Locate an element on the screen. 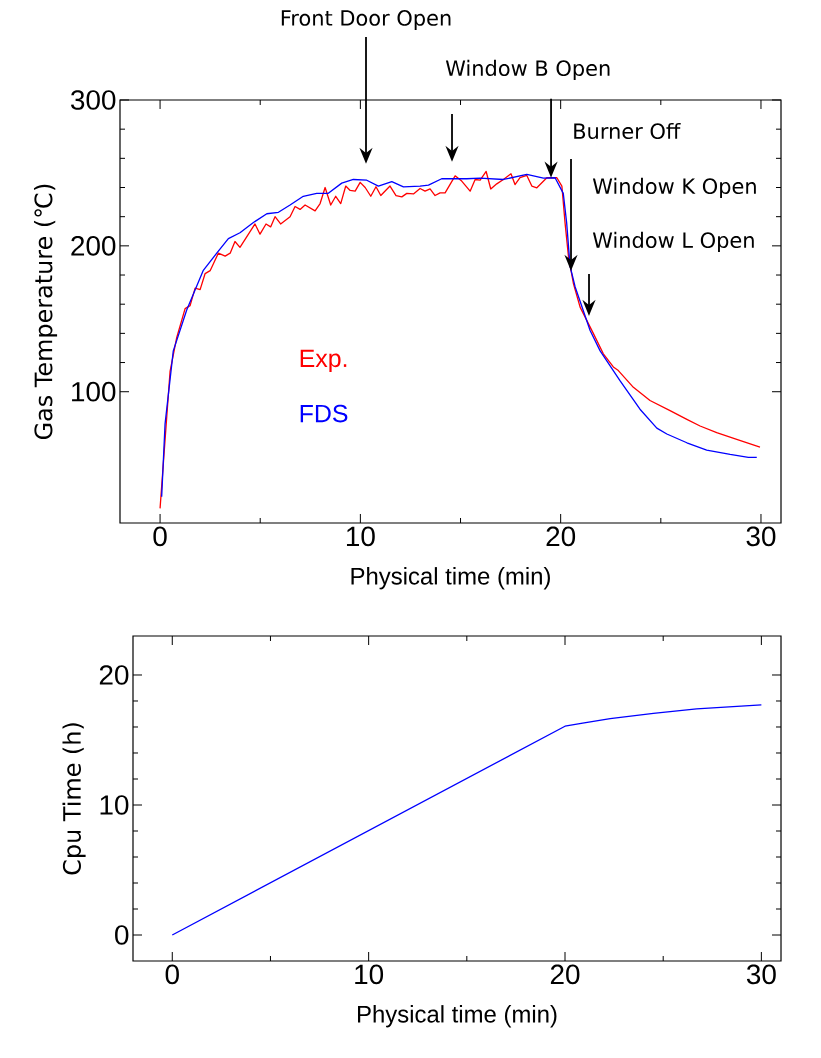  y-tick-label: 200 is located at coordinates (93, 245).